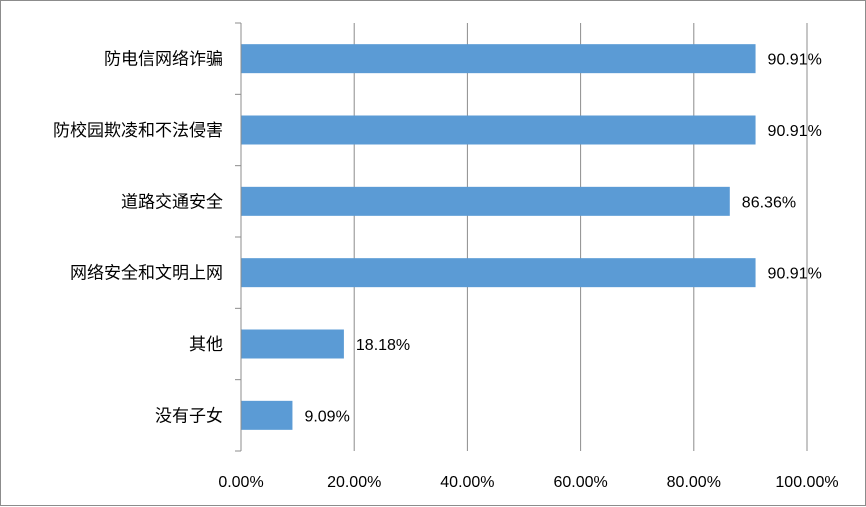 Image resolution: width=866 pixels, height=507 pixels. What do you see at coordinates (354, 482) in the screenshot?
I see `x-tick-label: 20.00%` at bounding box center [354, 482].